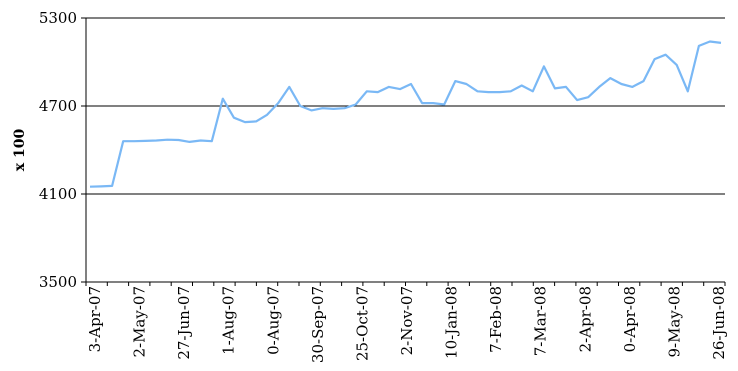 This screenshot has height=371, width=738. I want to click on y-tick-labels: 3500 4100 4700 5300, so click(58, 150).